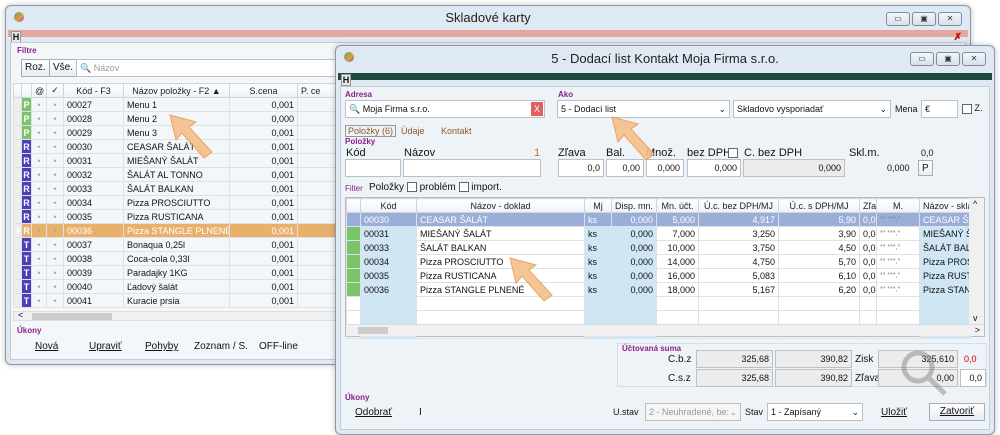 Image resolution: width=1000 pixels, height=435 pixels. I want to click on close-red-icon: ✗, so click(957, 37).